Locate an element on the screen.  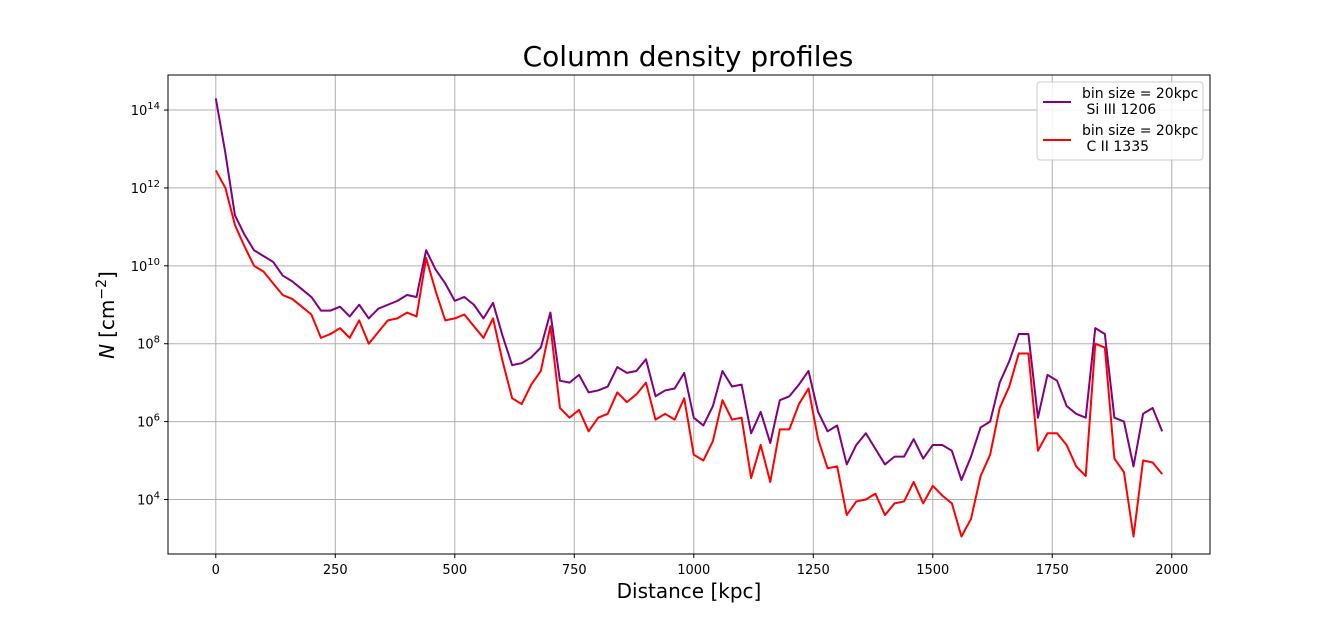
y-axis-label-symbol: N is located at coordinates (107, 351).